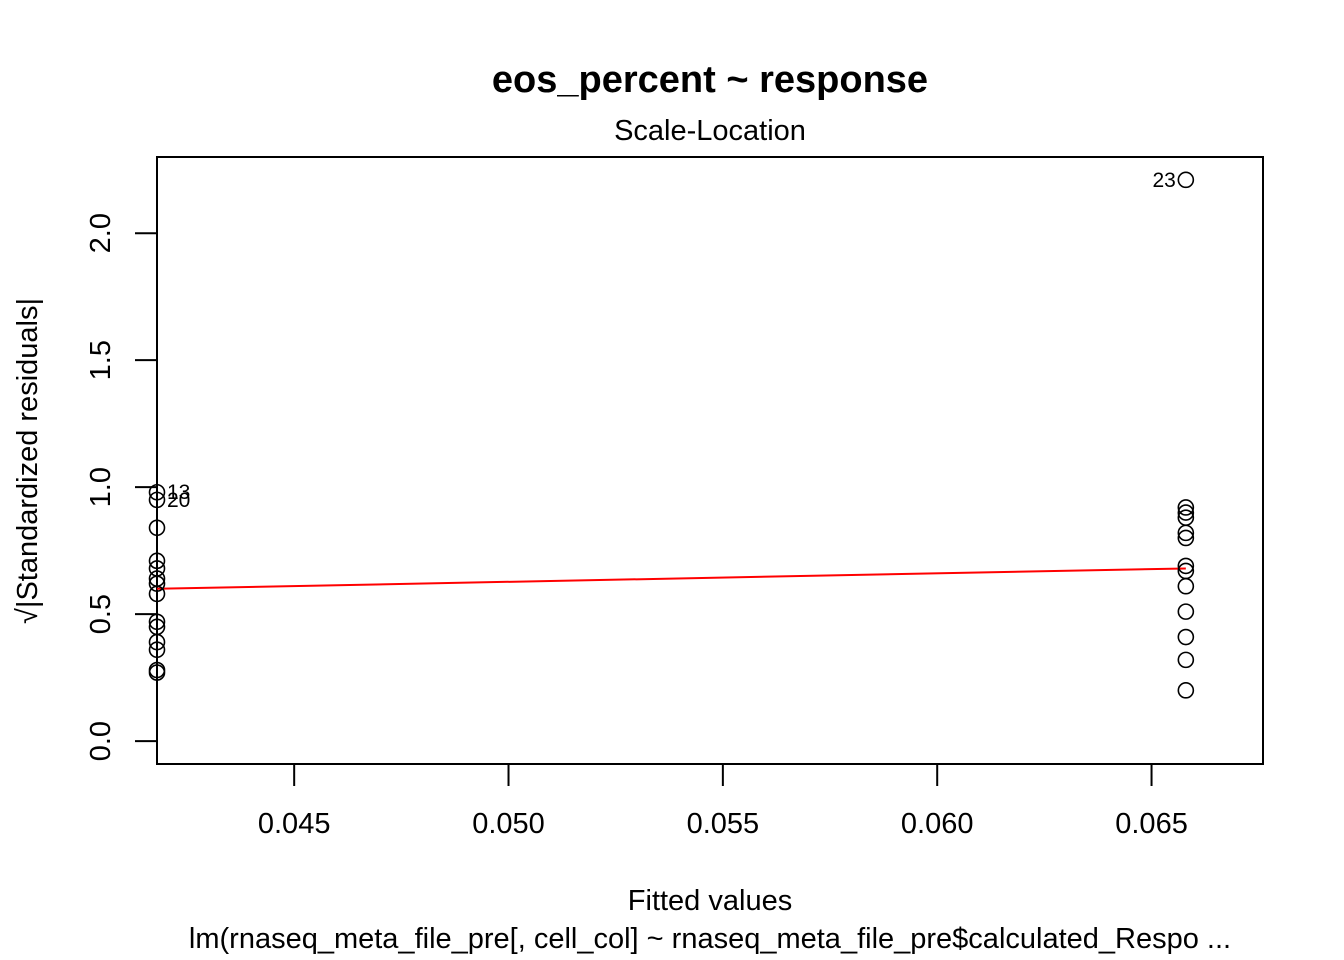 The image size is (1344, 960). What do you see at coordinates (121, 487) in the screenshot?
I see `y-axis: 0.0 0.5 1.0 1.5 2.0` at bounding box center [121, 487].